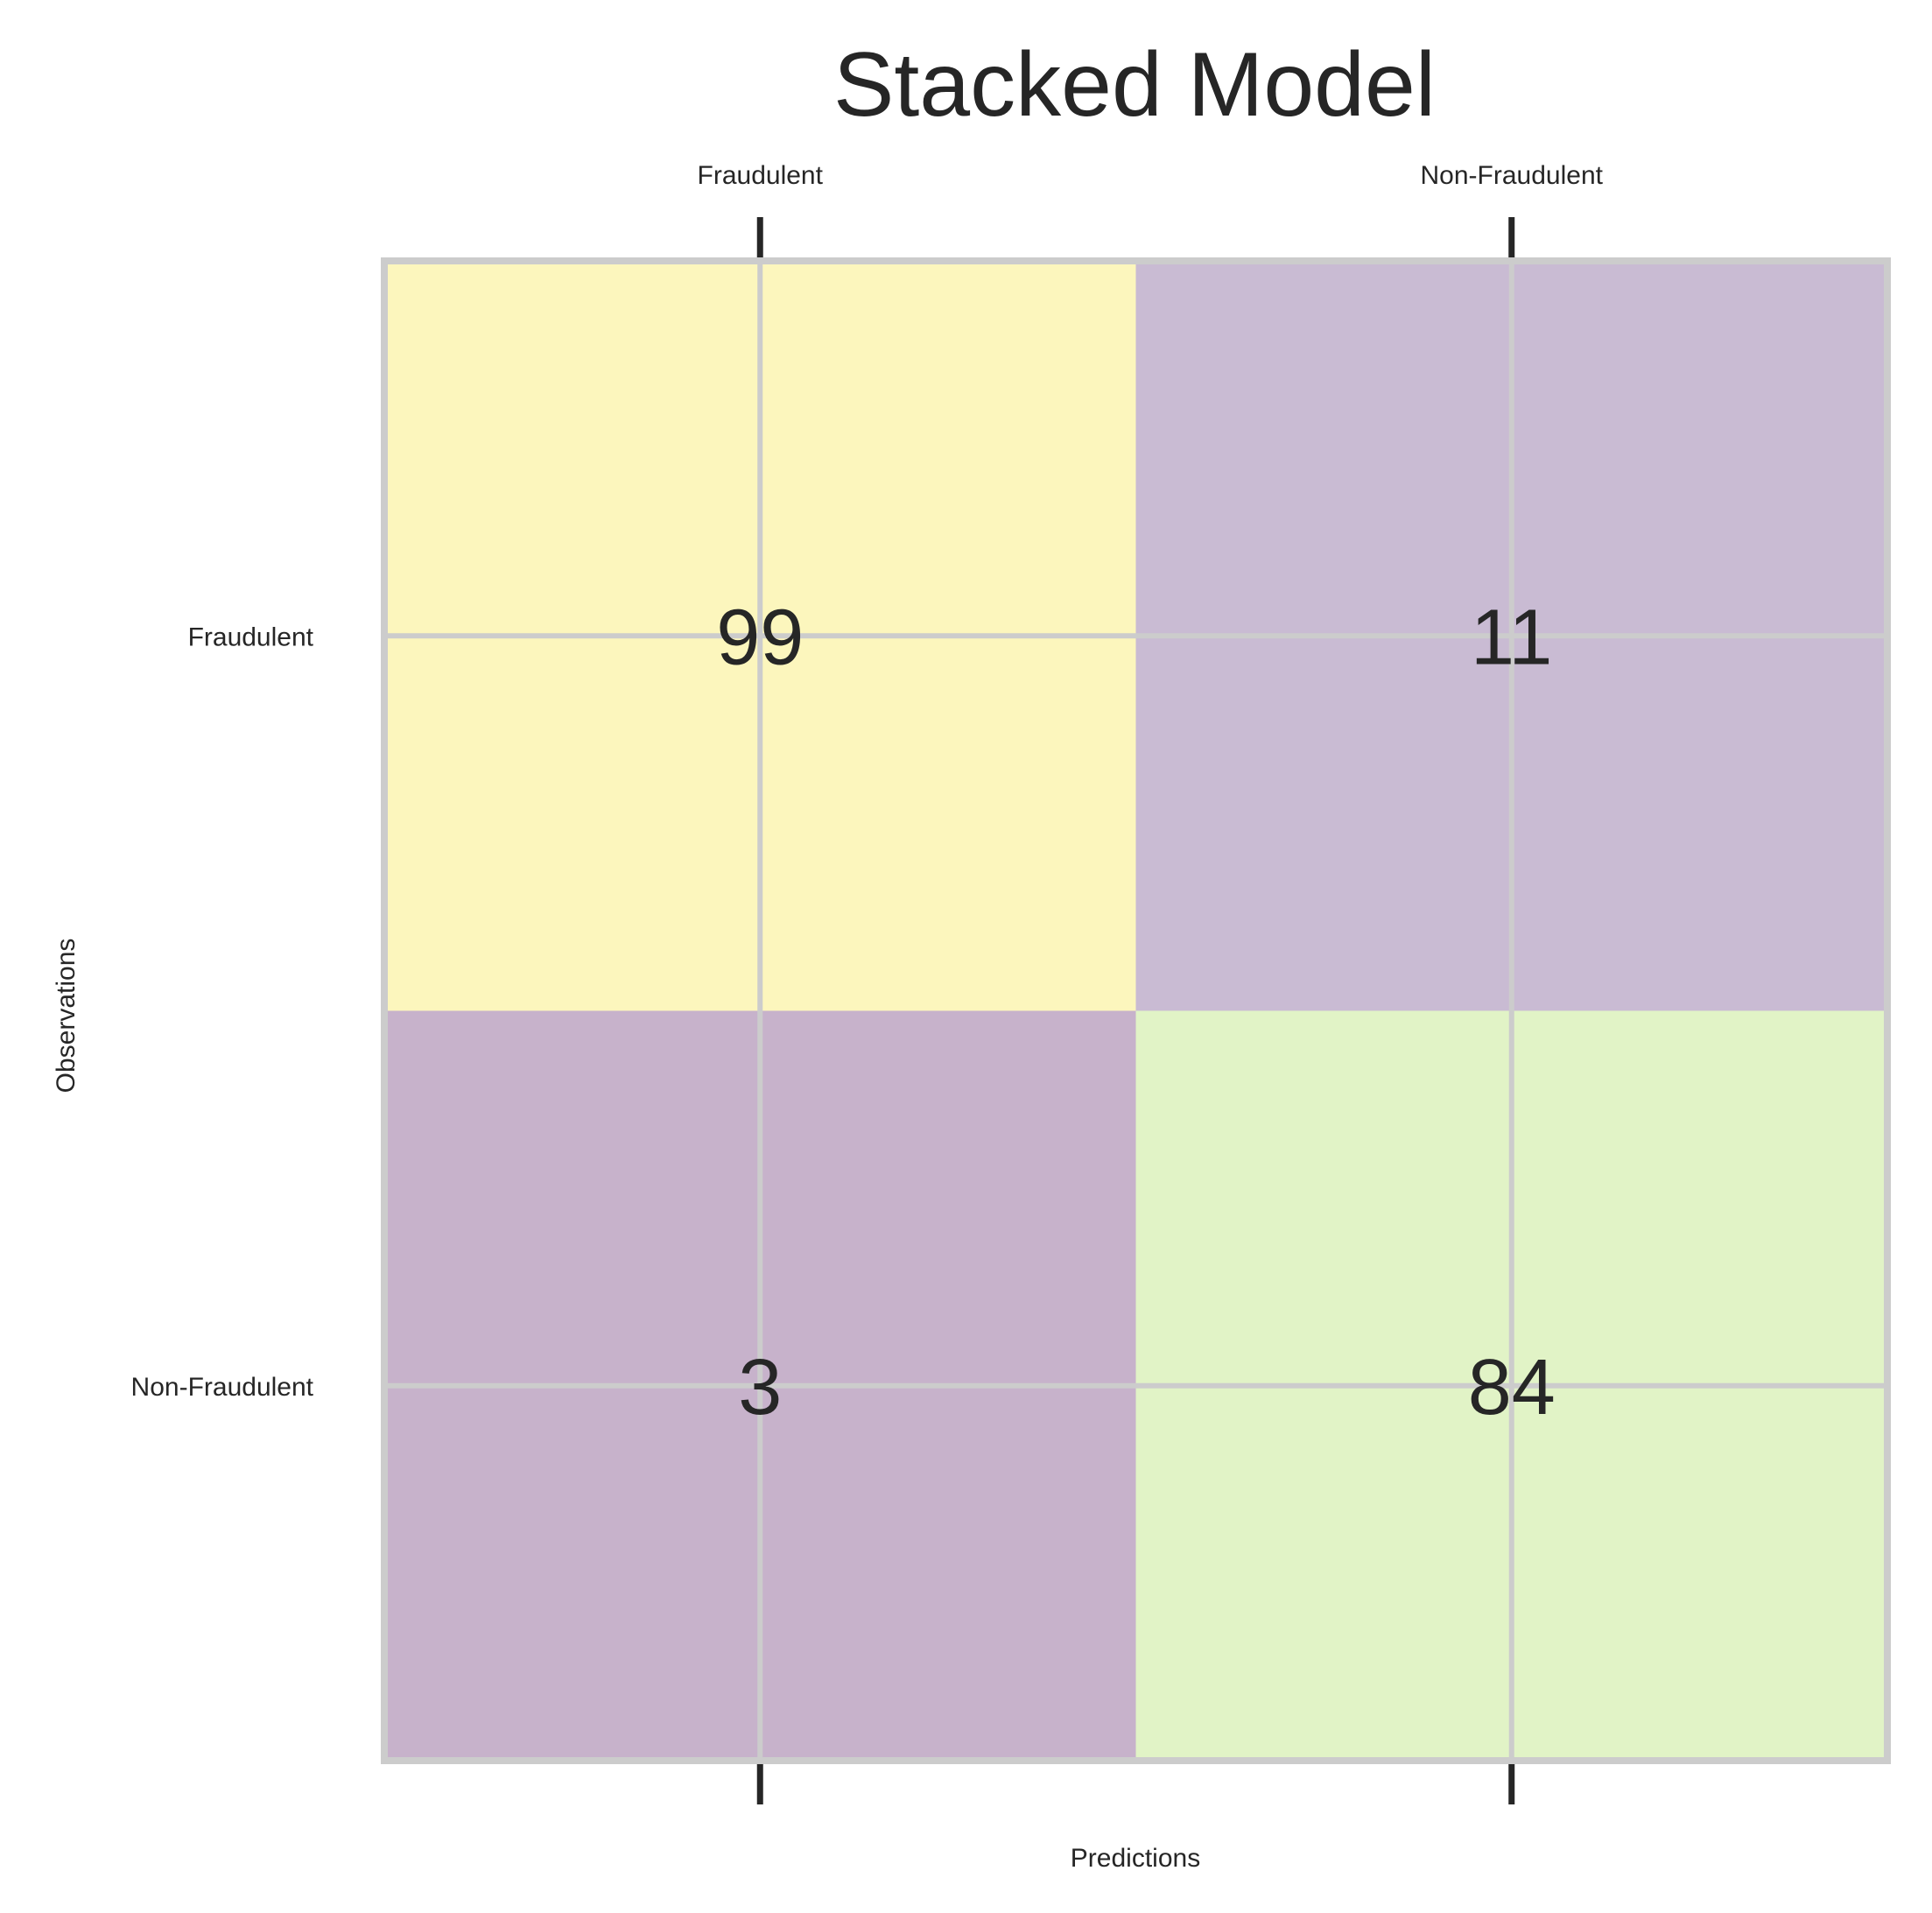  Describe the element at coordinates (760, 637) in the screenshot. I see `cell-value-label: 99` at that location.